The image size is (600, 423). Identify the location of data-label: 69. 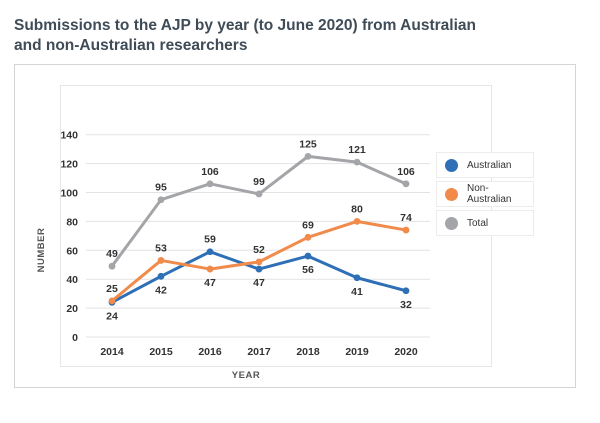
(308, 225).